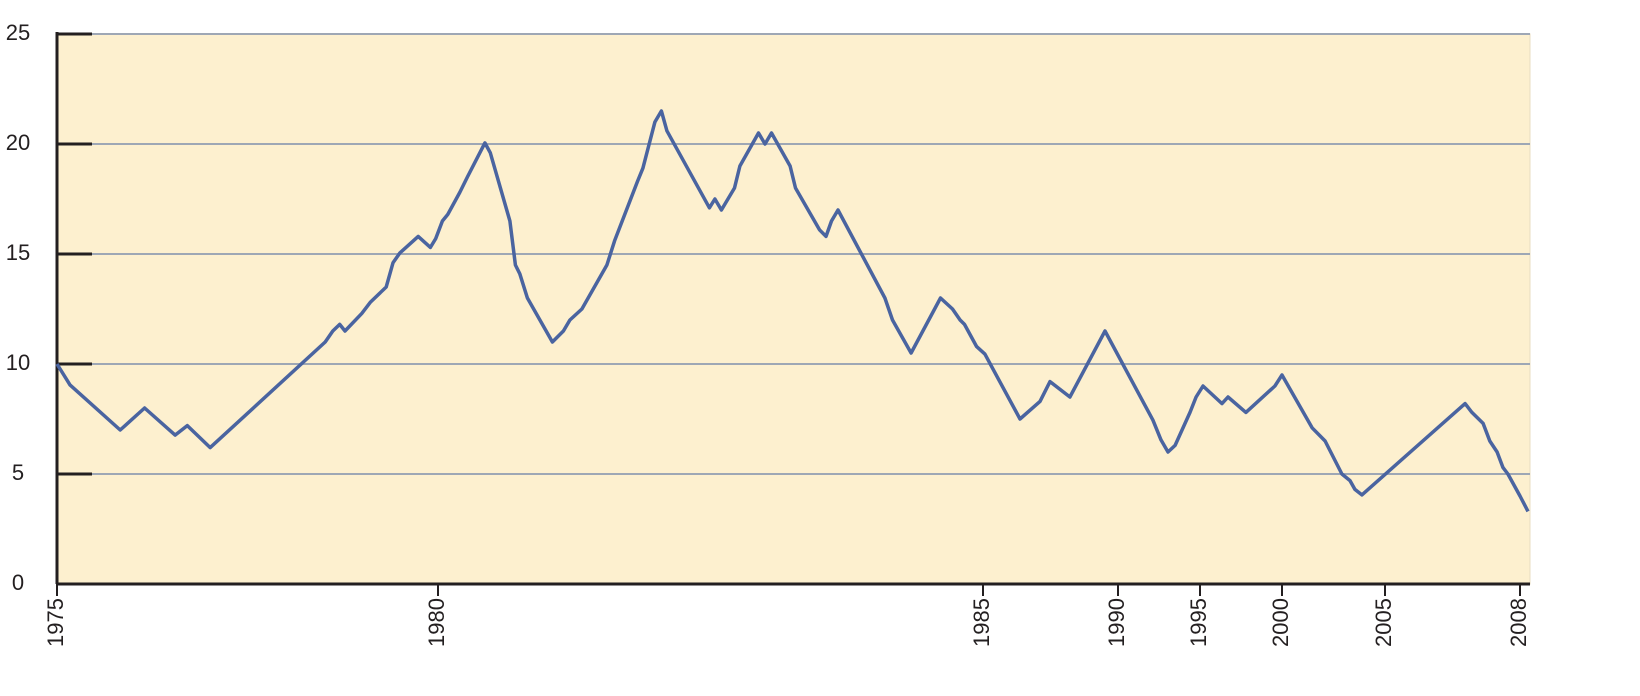 This screenshot has height=696, width=1640. Describe the element at coordinates (1280, 622) in the screenshot. I see `x-tick-label: 2000` at that location.